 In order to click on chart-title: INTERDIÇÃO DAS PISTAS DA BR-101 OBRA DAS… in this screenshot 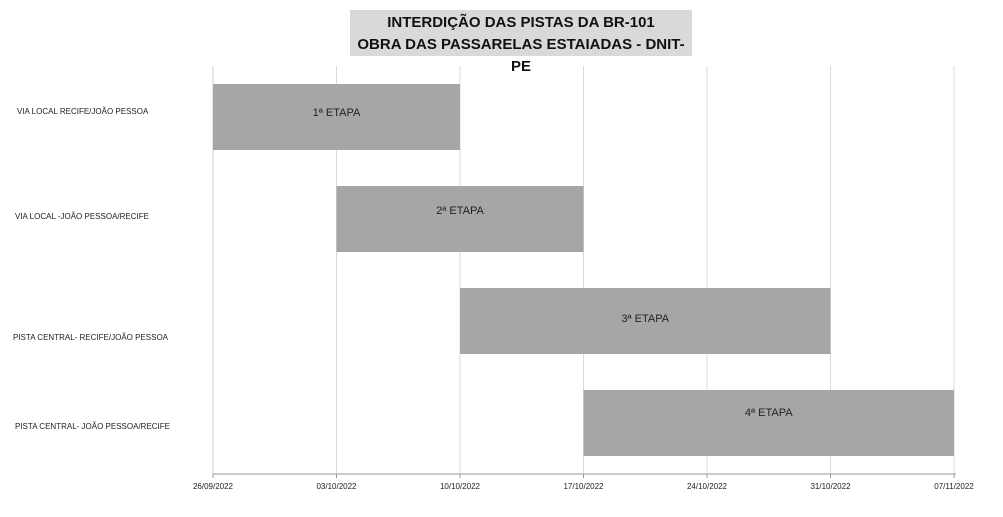, I will do `click(521, 42)`.